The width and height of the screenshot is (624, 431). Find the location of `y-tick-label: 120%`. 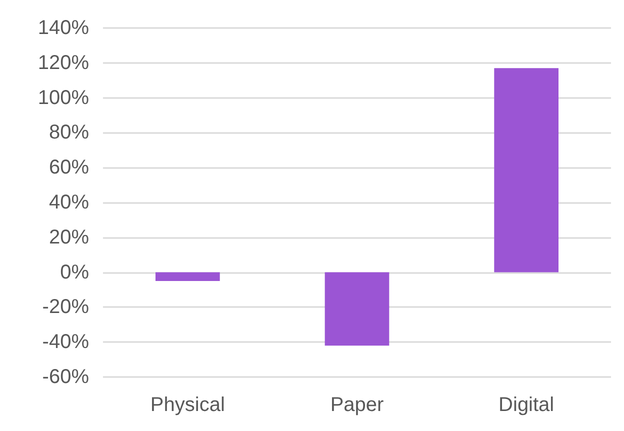

y-tick-label: 120% is located at coordinates (64, 63).